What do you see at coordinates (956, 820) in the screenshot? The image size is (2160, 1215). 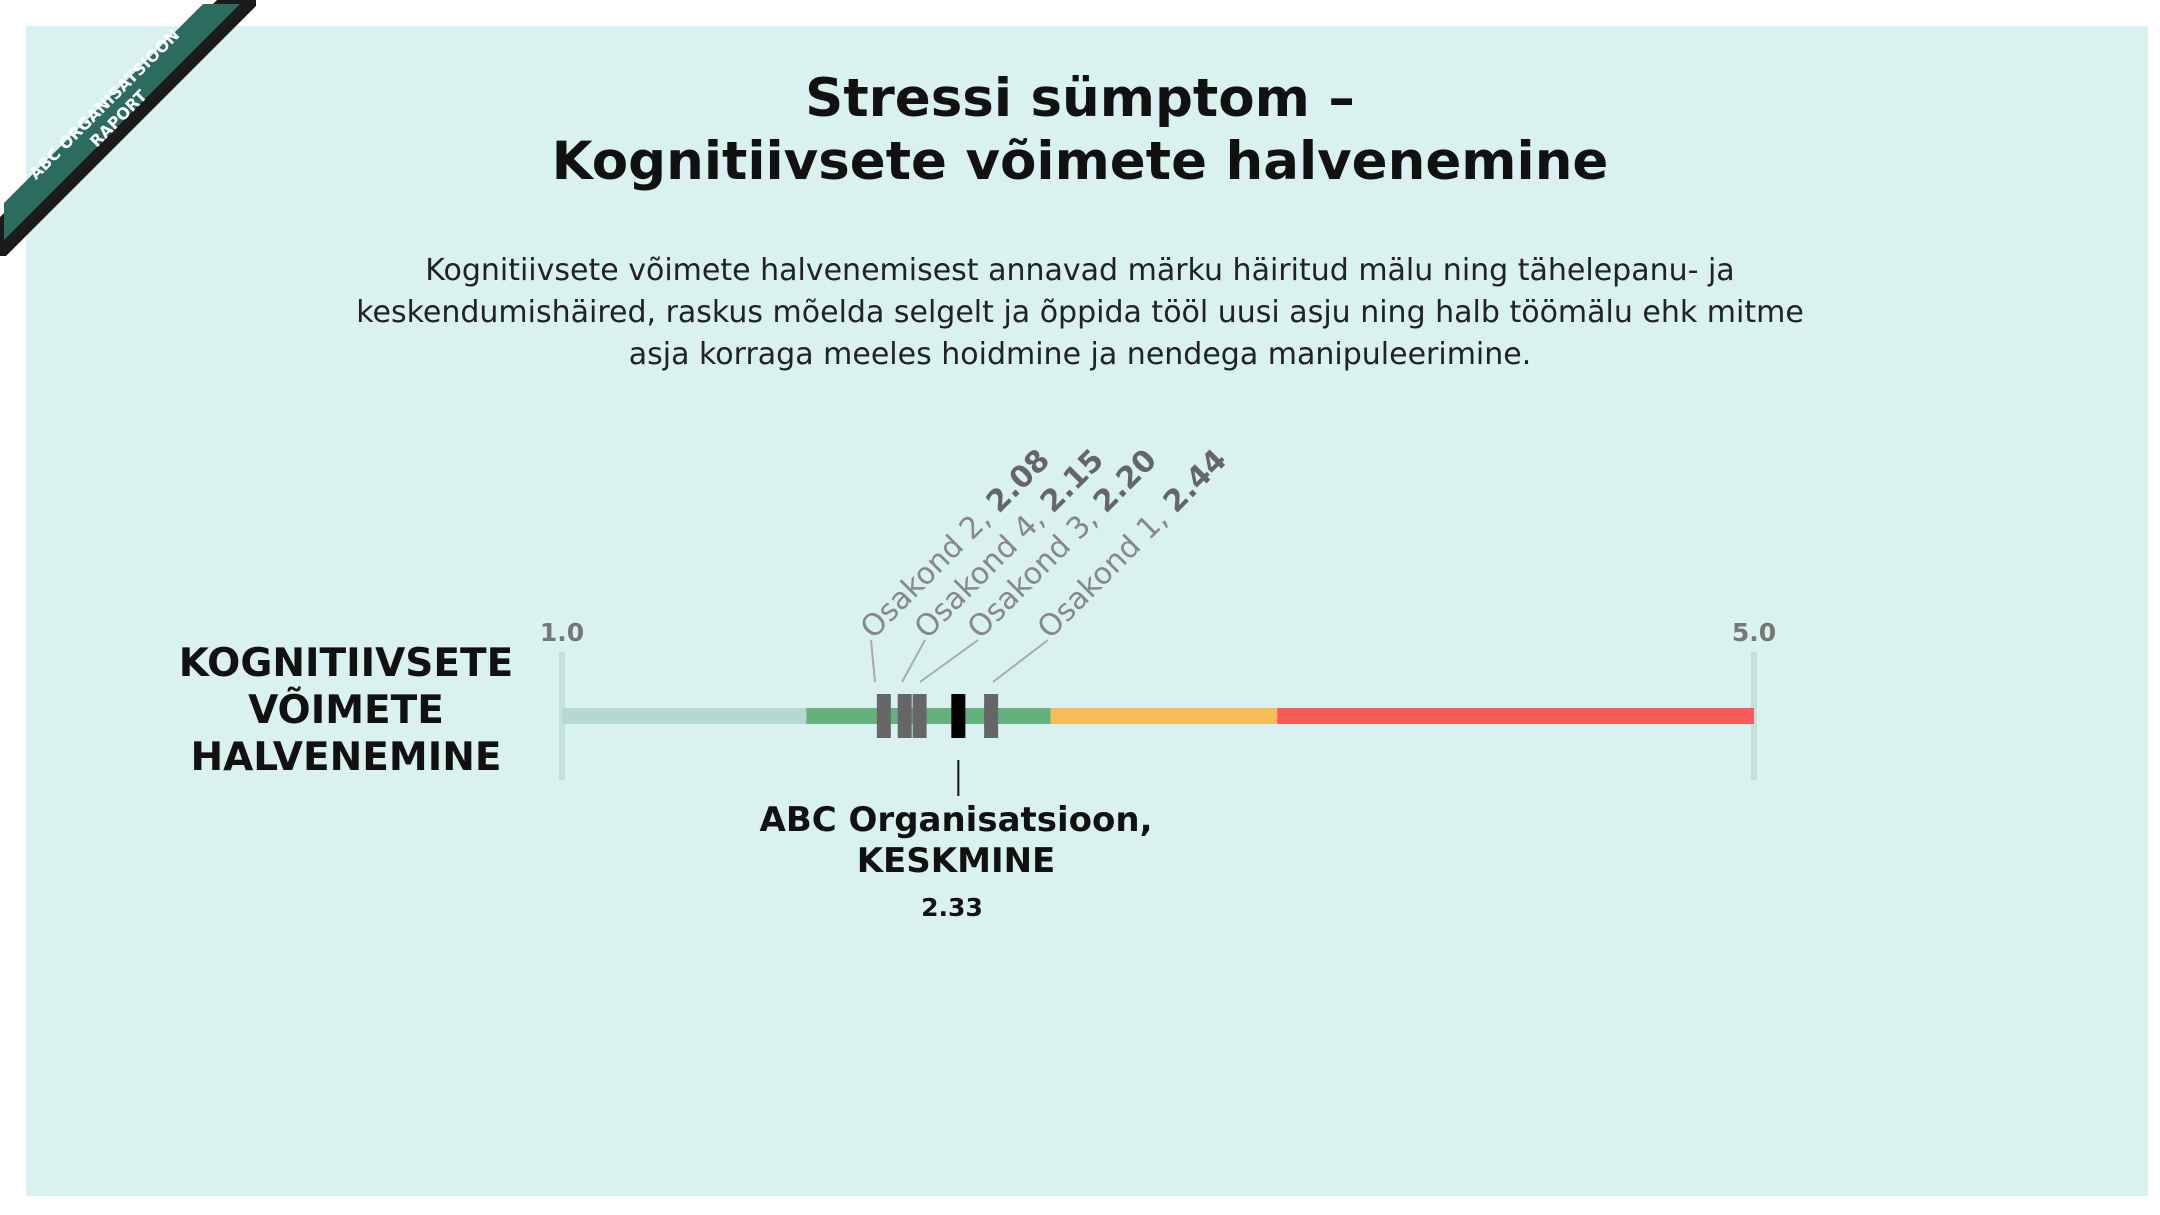 I see `average-label-line1: ABC Organisatsioon,` at bounding box center [956, 820].